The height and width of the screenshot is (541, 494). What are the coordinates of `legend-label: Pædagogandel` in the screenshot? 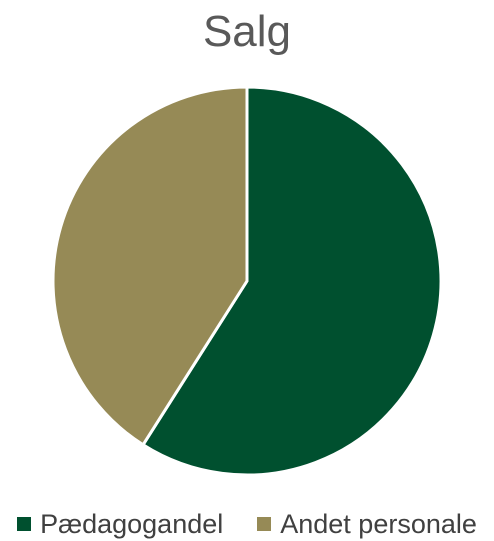 It's located at (132, 524).